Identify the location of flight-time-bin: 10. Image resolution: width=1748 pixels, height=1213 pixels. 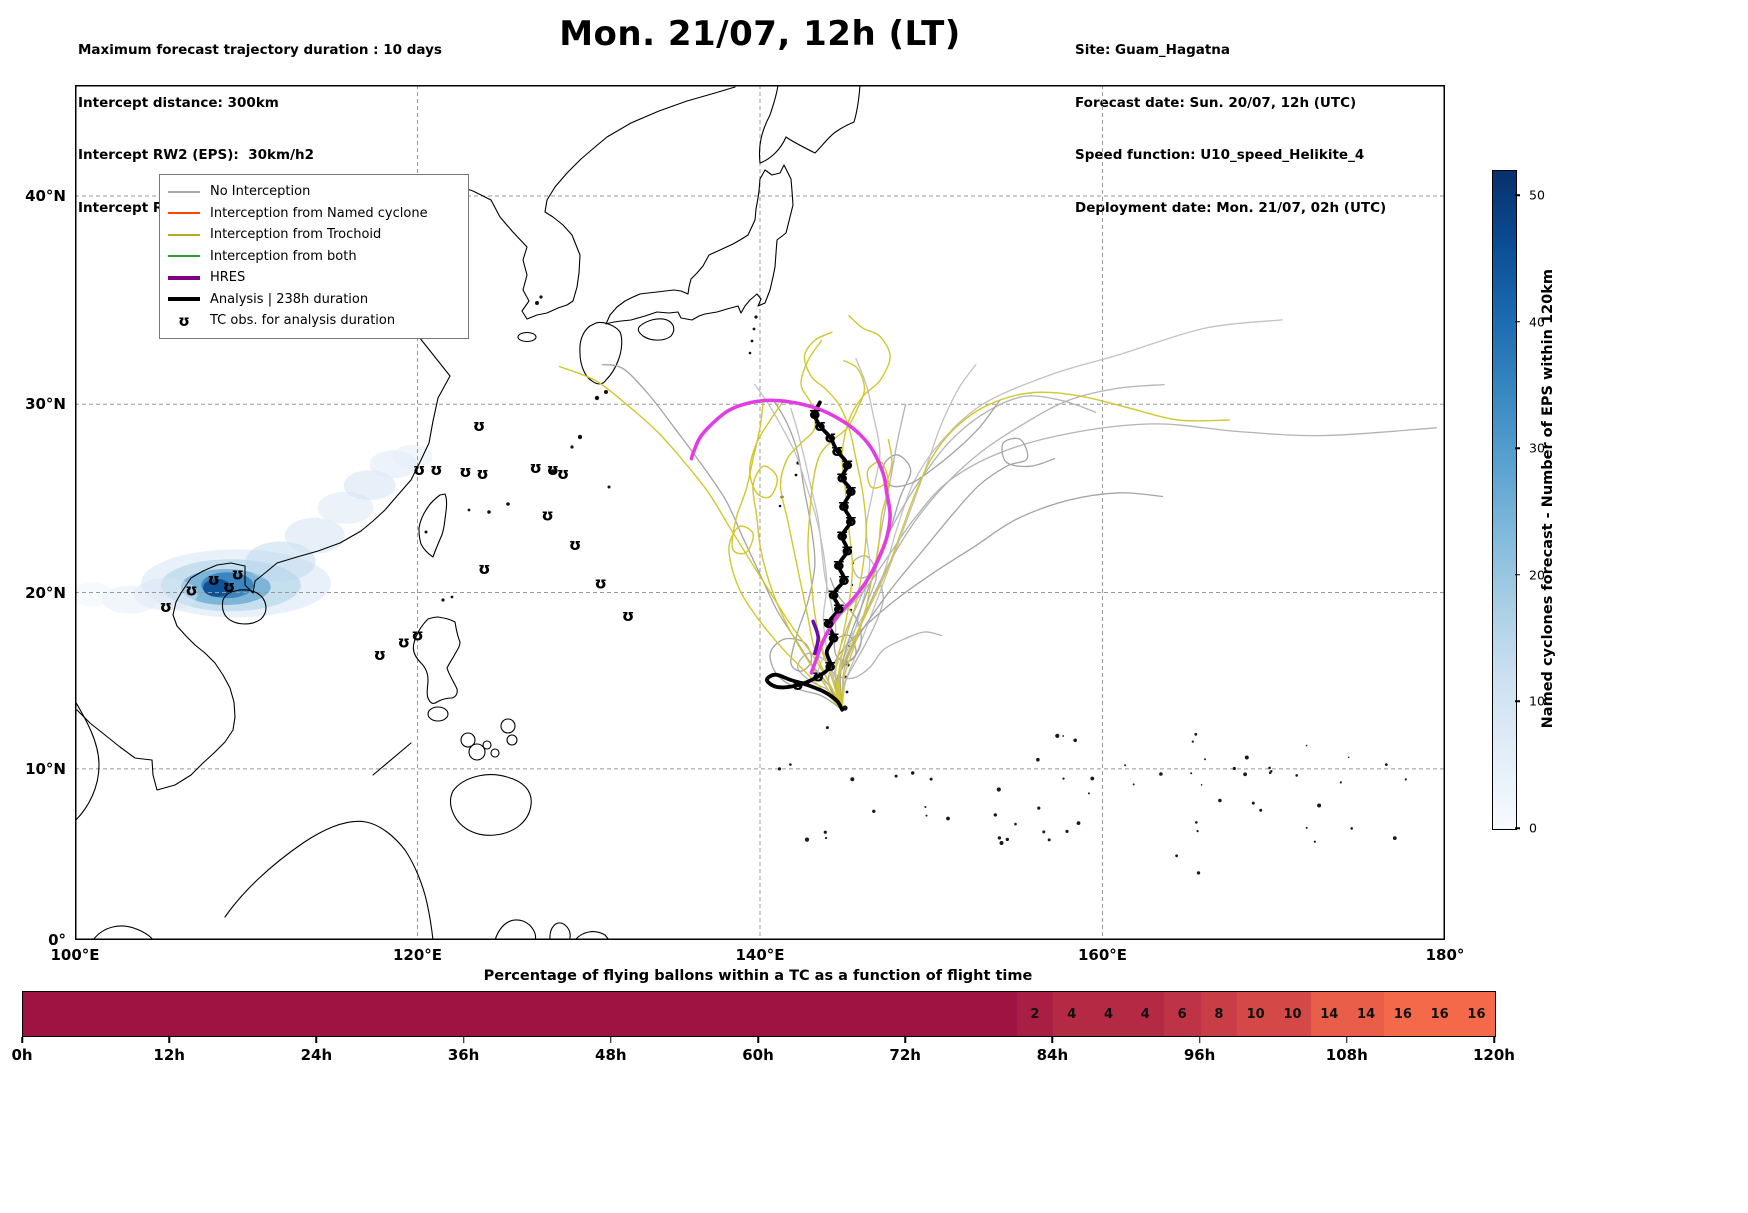
(1292, 1014).